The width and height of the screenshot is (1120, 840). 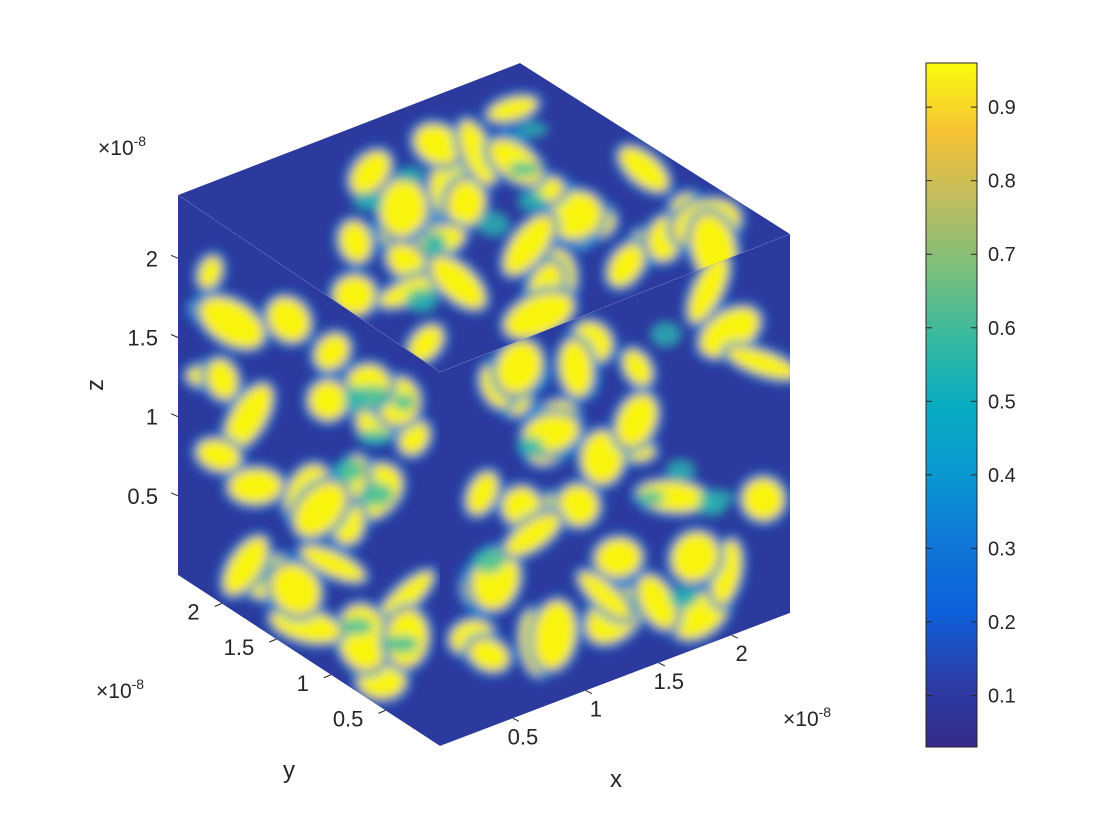 I want to click on colorbar: 0.1 0.2 0.3 0.4 0.5 0.6 0.7 0.8 0.9, so click(x=970, y=405).